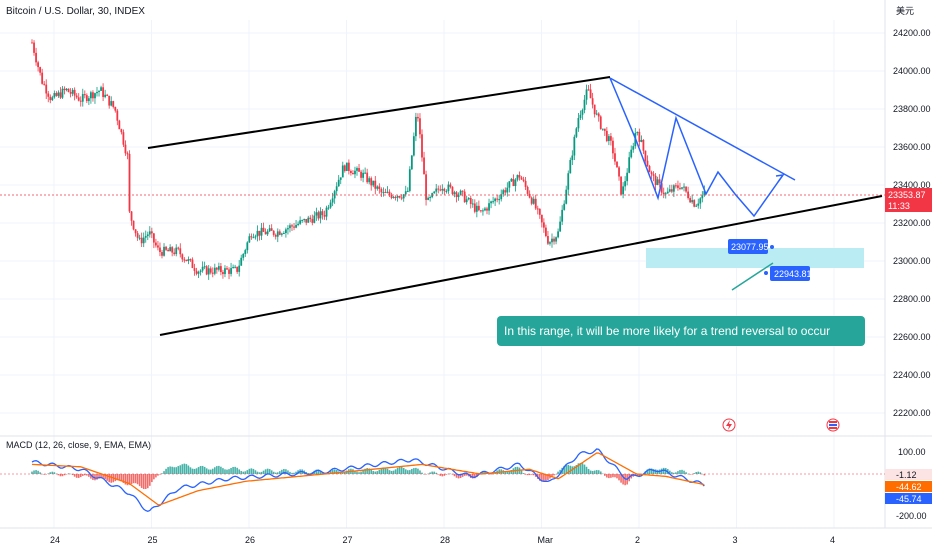 The width and height of the screenshot is (932, 550). What do you see at coordinates (681, 331) in the screenshot?
I see `note-box` at bounding box center [681, 331].